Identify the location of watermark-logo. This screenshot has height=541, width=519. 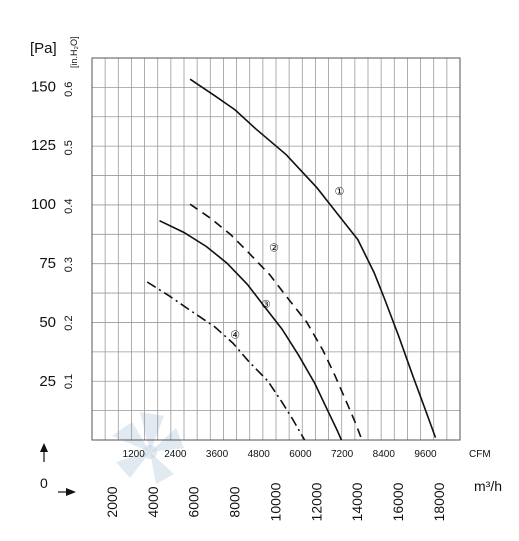
(148, 448).